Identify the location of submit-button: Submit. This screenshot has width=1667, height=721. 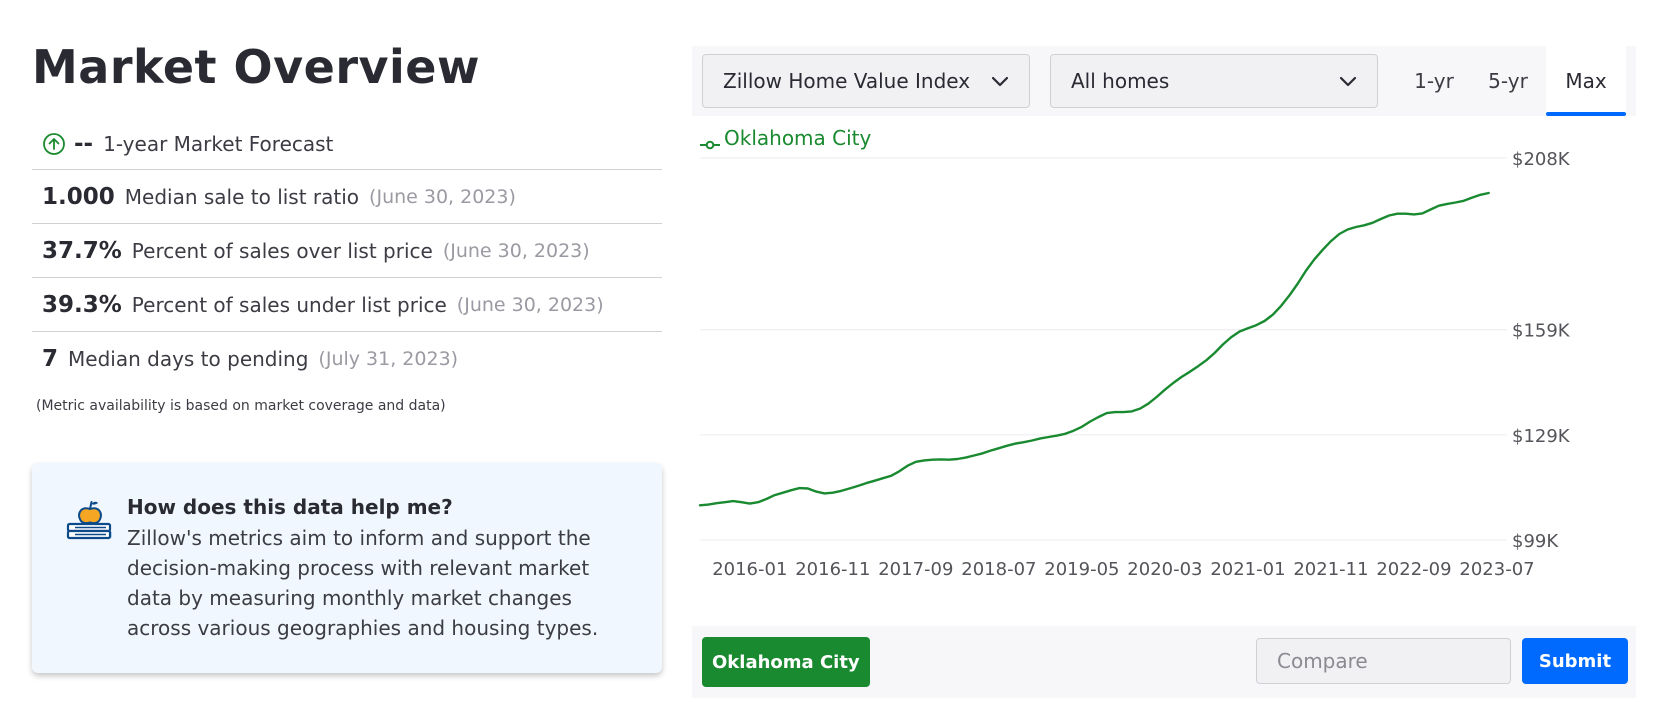
(1575, 661).